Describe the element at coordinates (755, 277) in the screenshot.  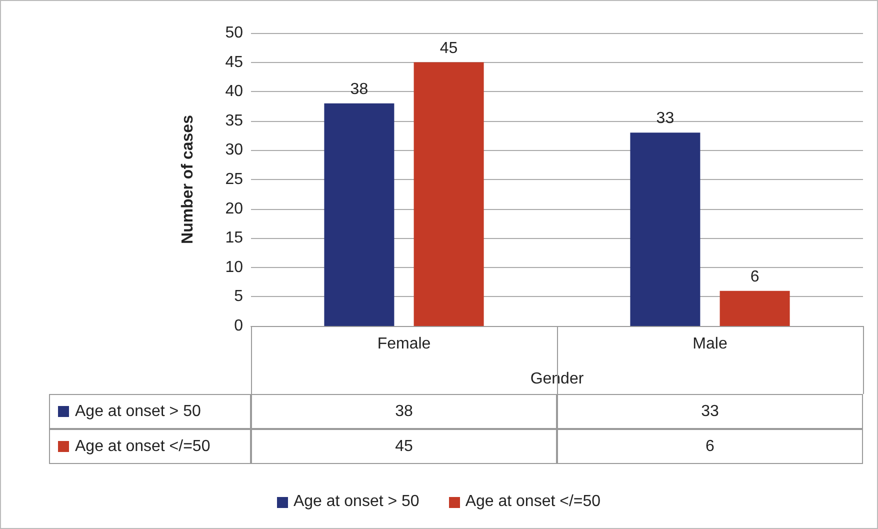
I see `data-label: 6` at that location.